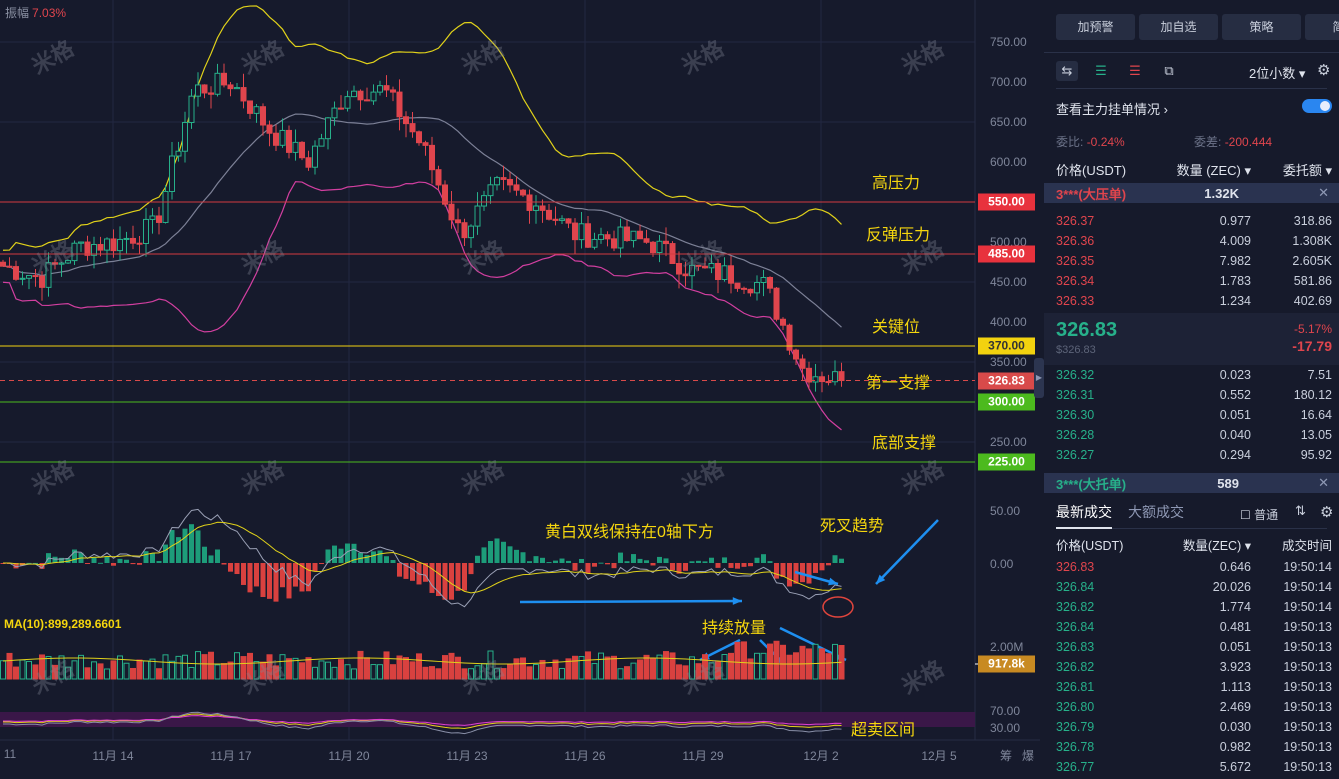 This screenshot has height=779, width=1339. What do you see at coordinates (1191, 193) in the screenshot?
I see `ask-wall-bar: 3***(大压单) 1.32K ✕` at bounding box center [1191, 193].